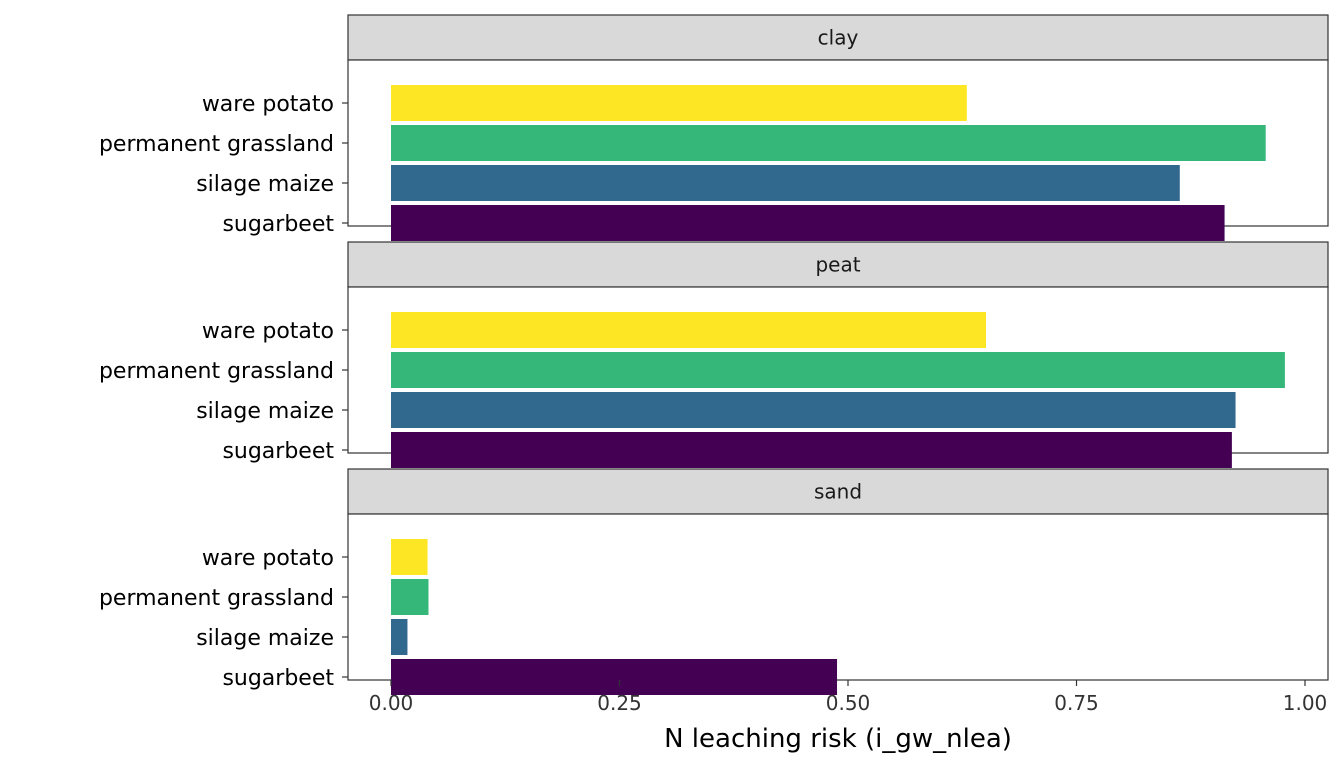 The width and height of the screenshot is (1344, 768). Describe the element at coordinates (679, 103) in the screenshot. I see `bar-clay-ware-potato` at that location.